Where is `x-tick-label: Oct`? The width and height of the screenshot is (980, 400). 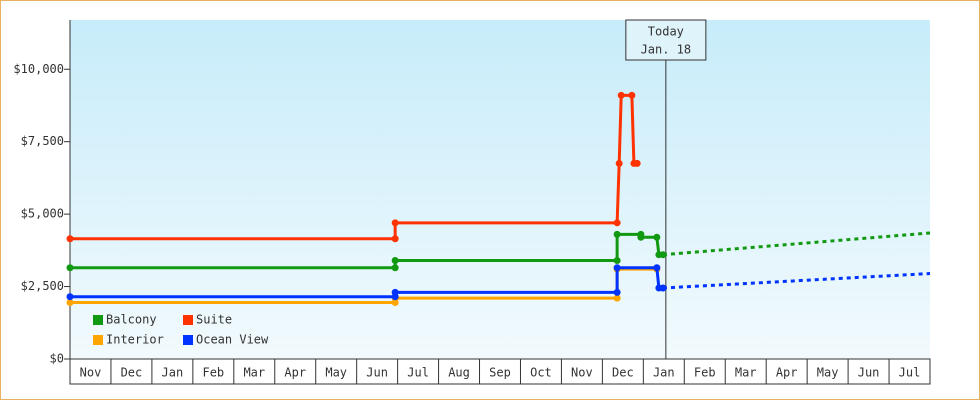 x-tick-label: Oct is located at coordinates (541, 373).